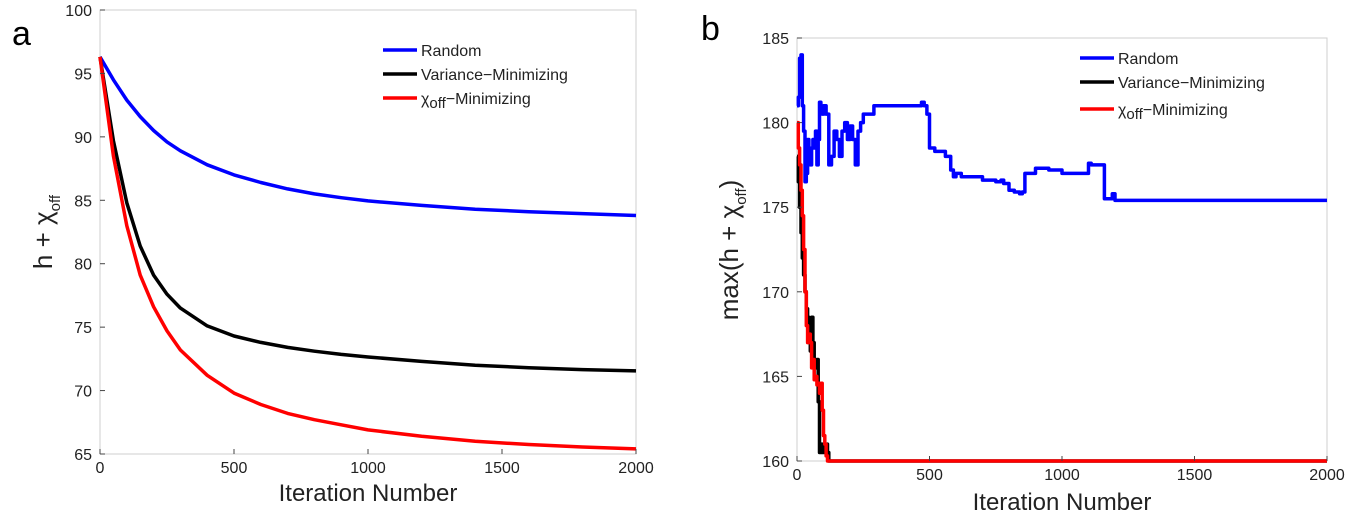  I want to click on legend-a-label-2: χoff−Minimizing, so click(476, 101).